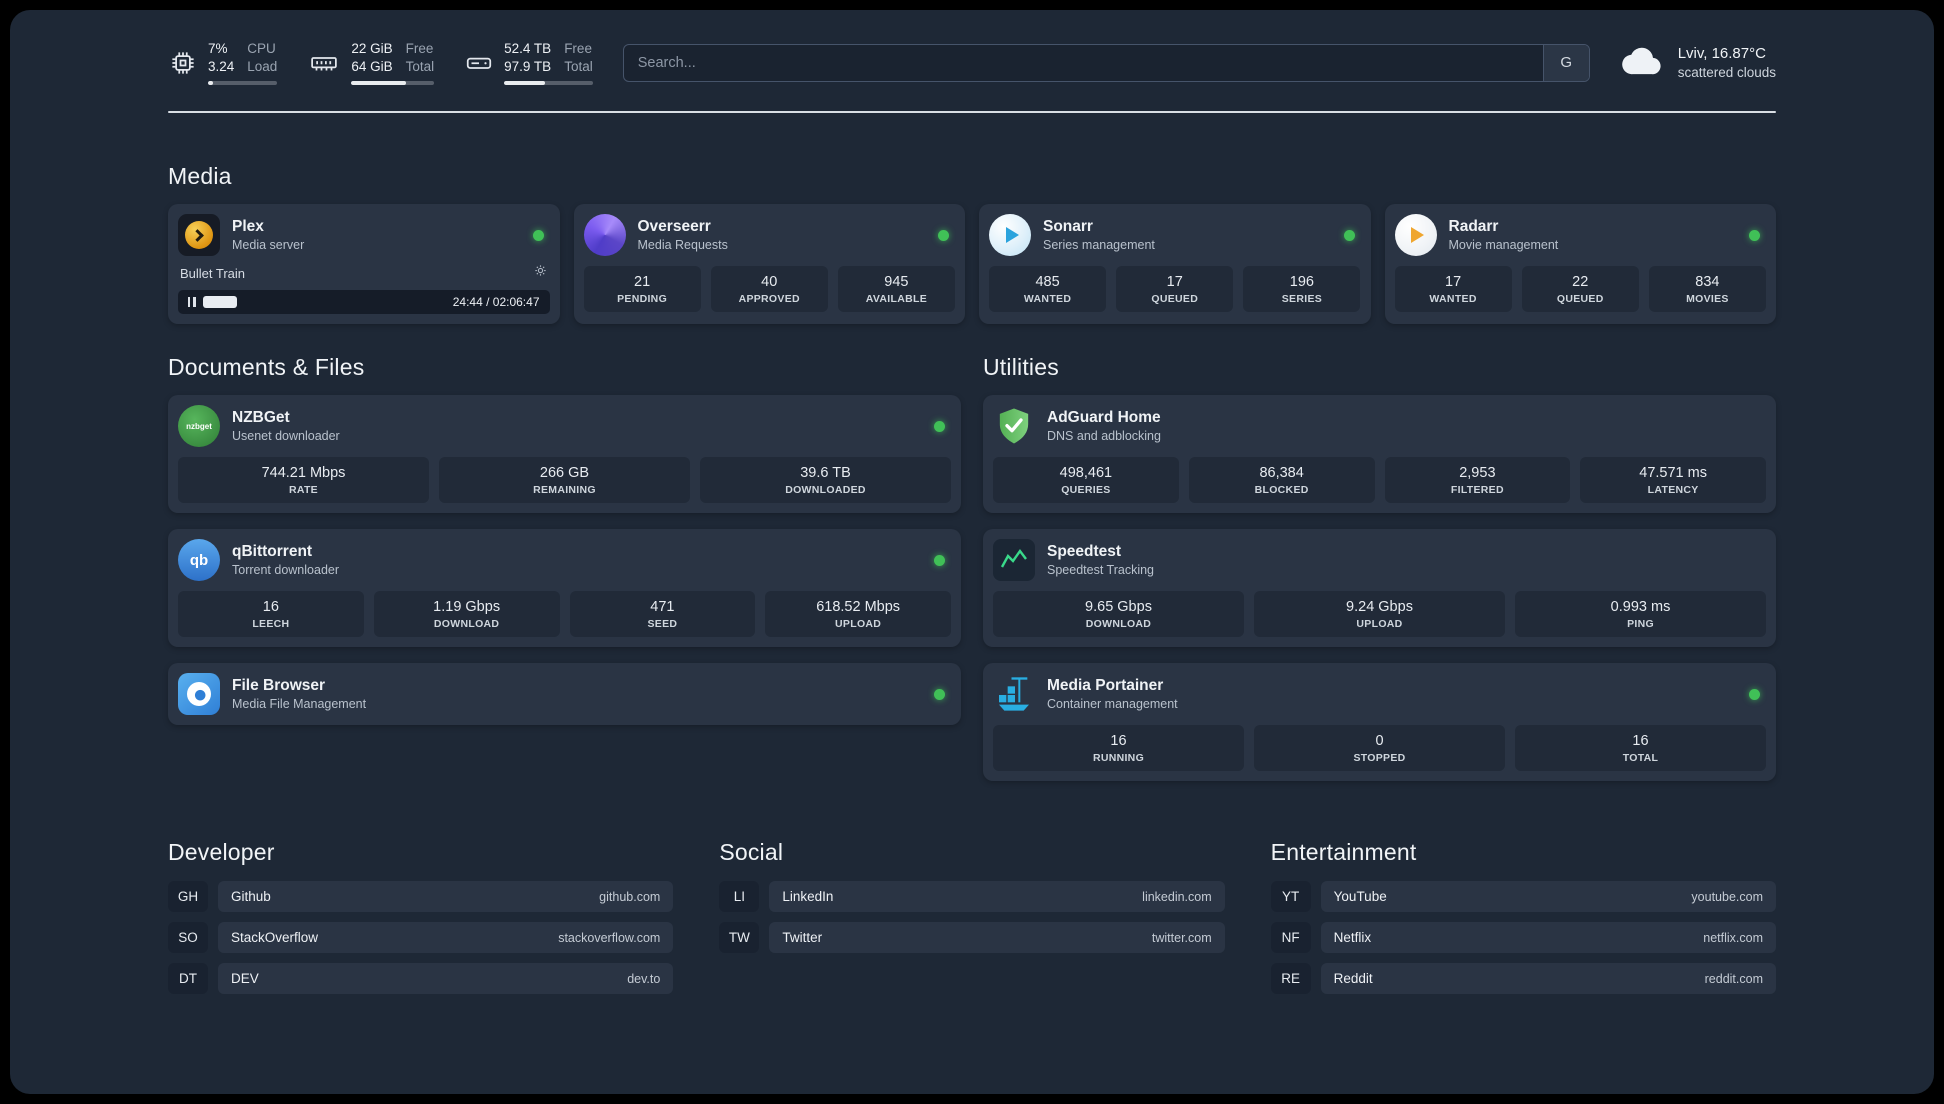  I want to click on stat-tile: 485 WANTED, so click(1048, 289).